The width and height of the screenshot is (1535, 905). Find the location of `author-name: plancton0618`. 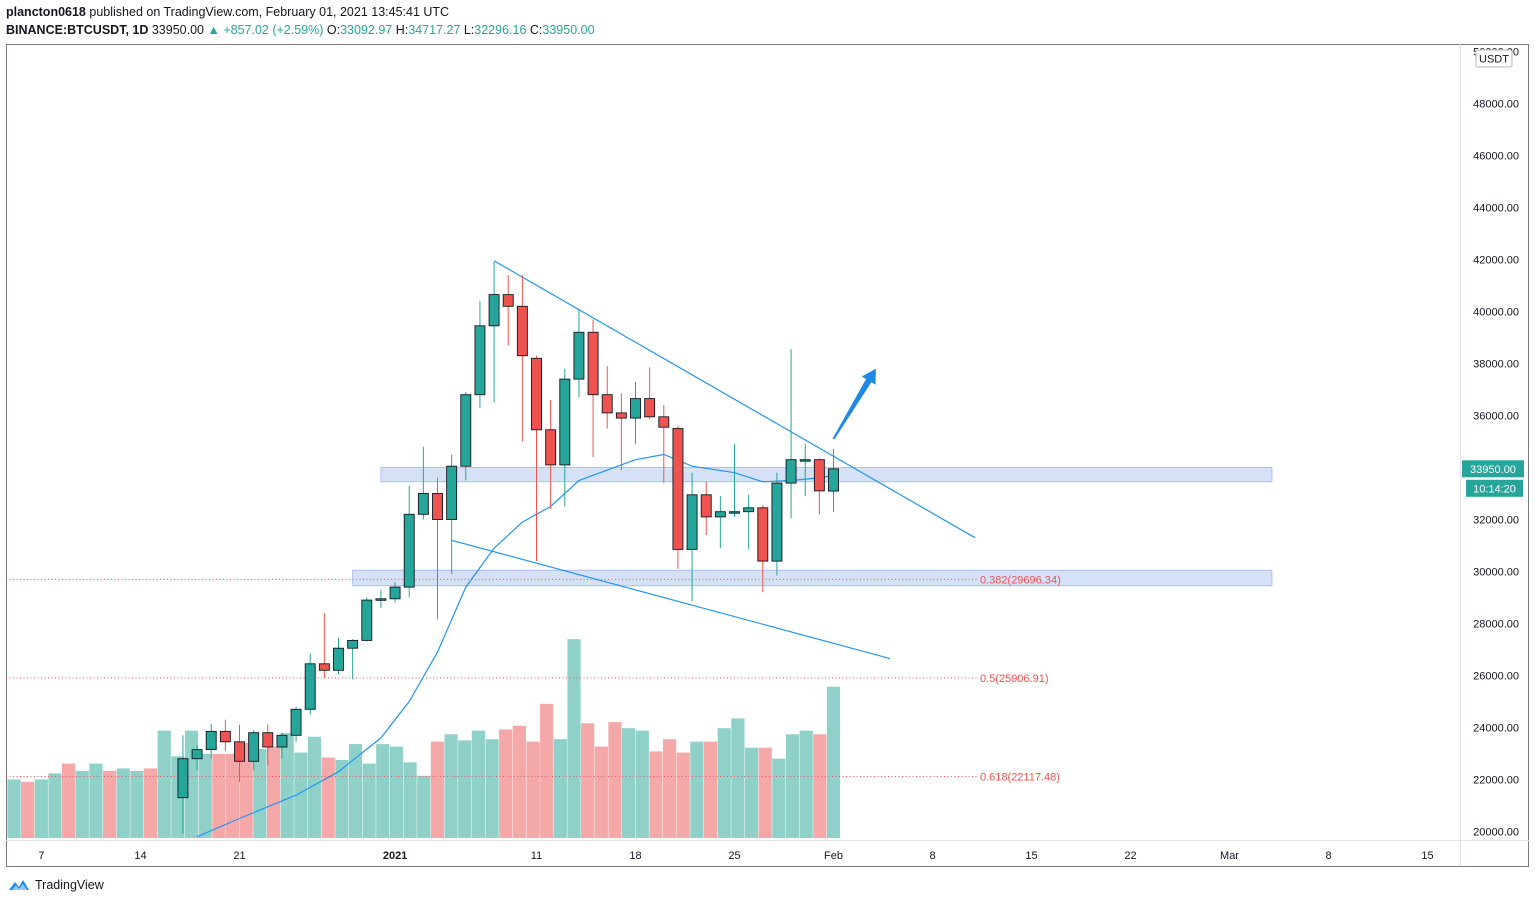

author-name: plancton0618 is located at coordinates (46, 12).